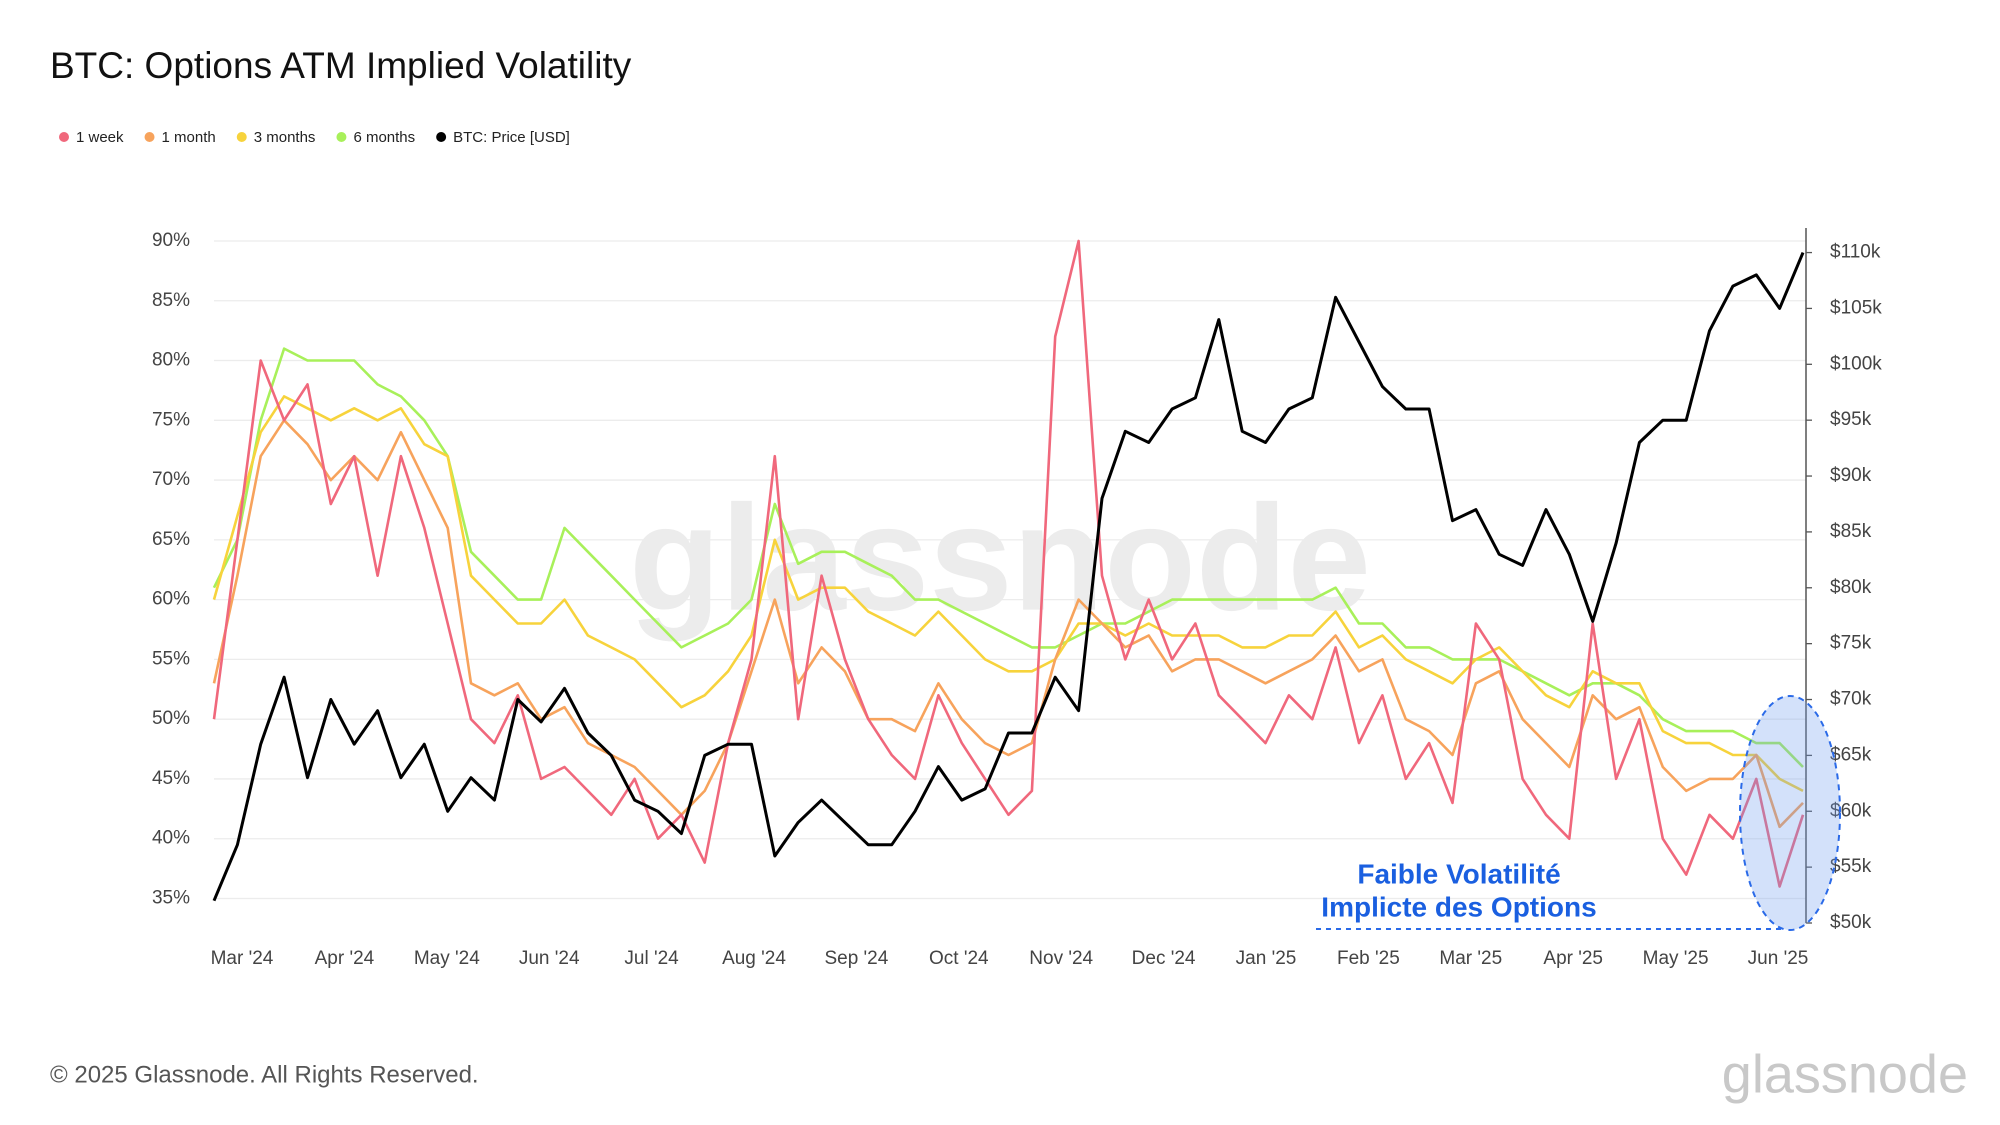  I want to click on y2-tick-label: $90k, so click(1851, 475).